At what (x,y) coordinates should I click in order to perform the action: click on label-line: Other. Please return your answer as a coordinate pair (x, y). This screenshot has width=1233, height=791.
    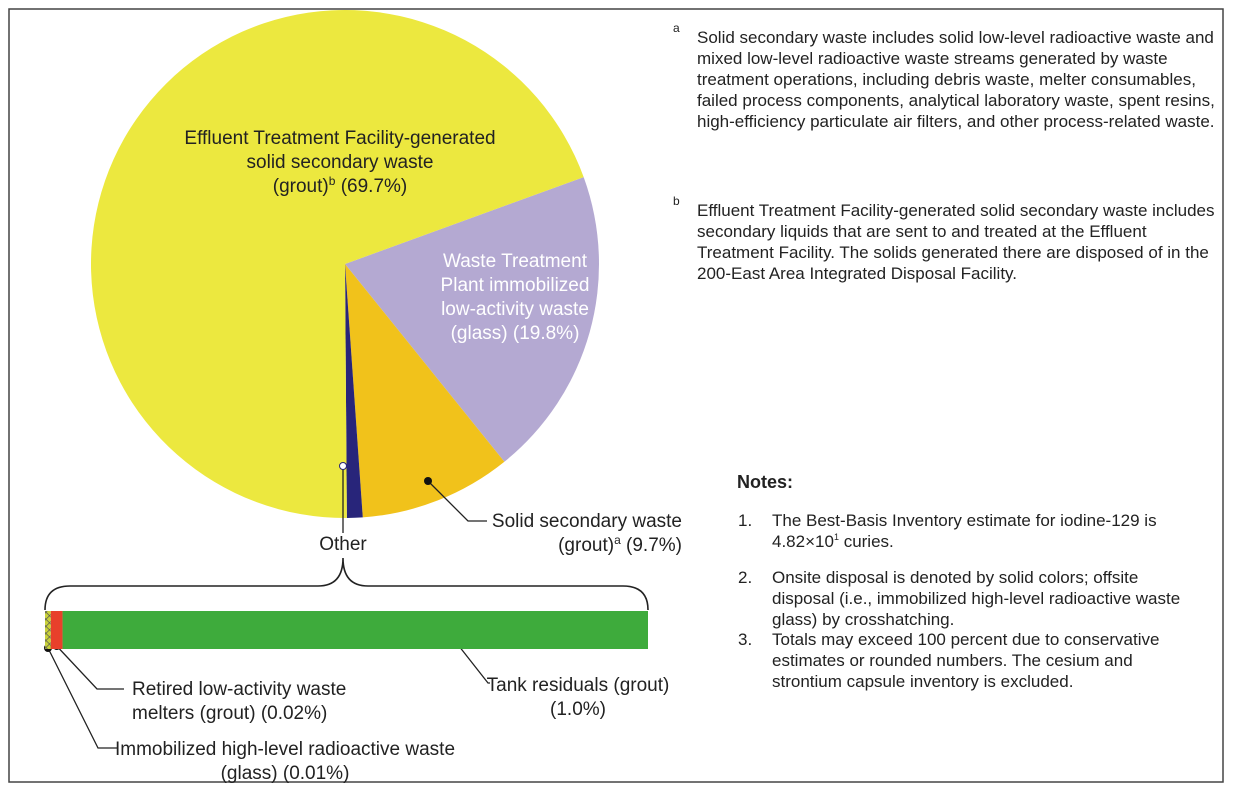
    Looking at the image, I should click on (343, 545).